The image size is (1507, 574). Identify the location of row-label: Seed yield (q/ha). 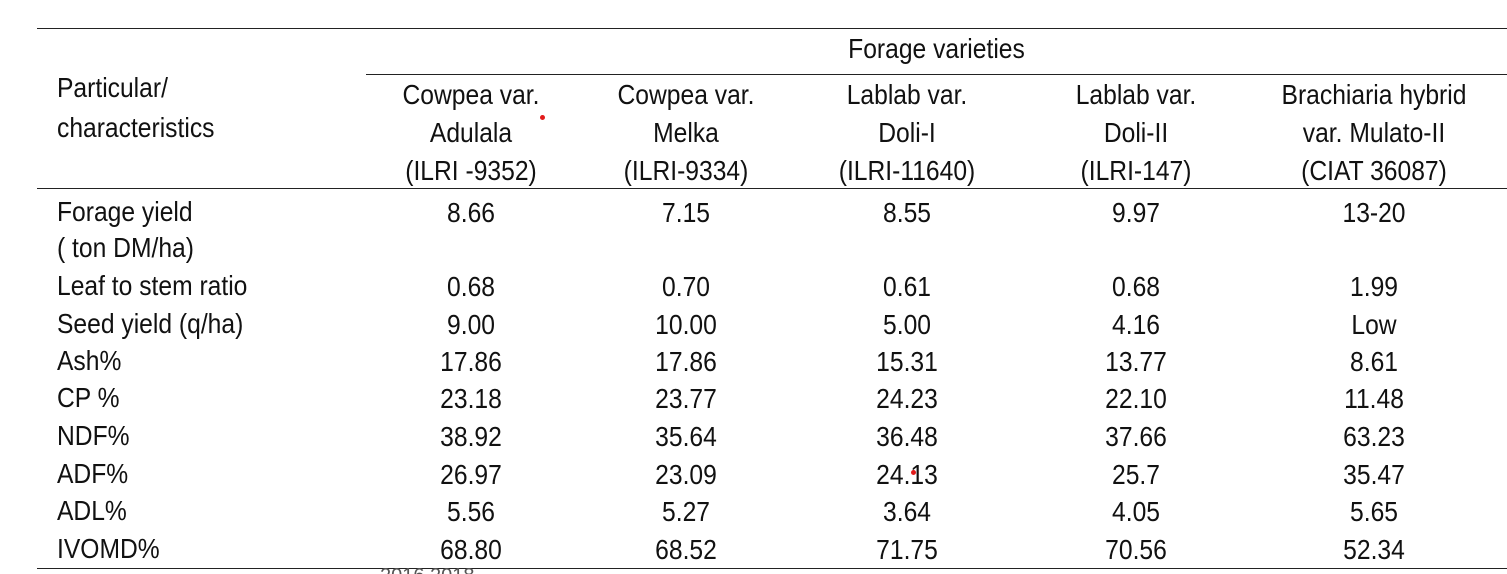
(150, 323).